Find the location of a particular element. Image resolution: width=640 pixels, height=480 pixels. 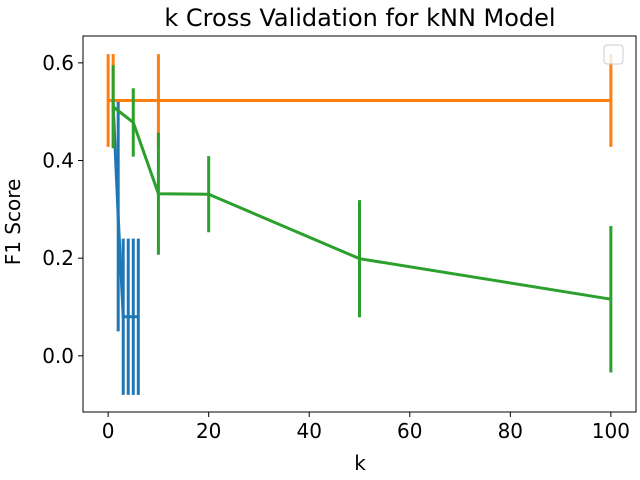

y-tick-label: 0.0 is located at coordinates (58, 356).